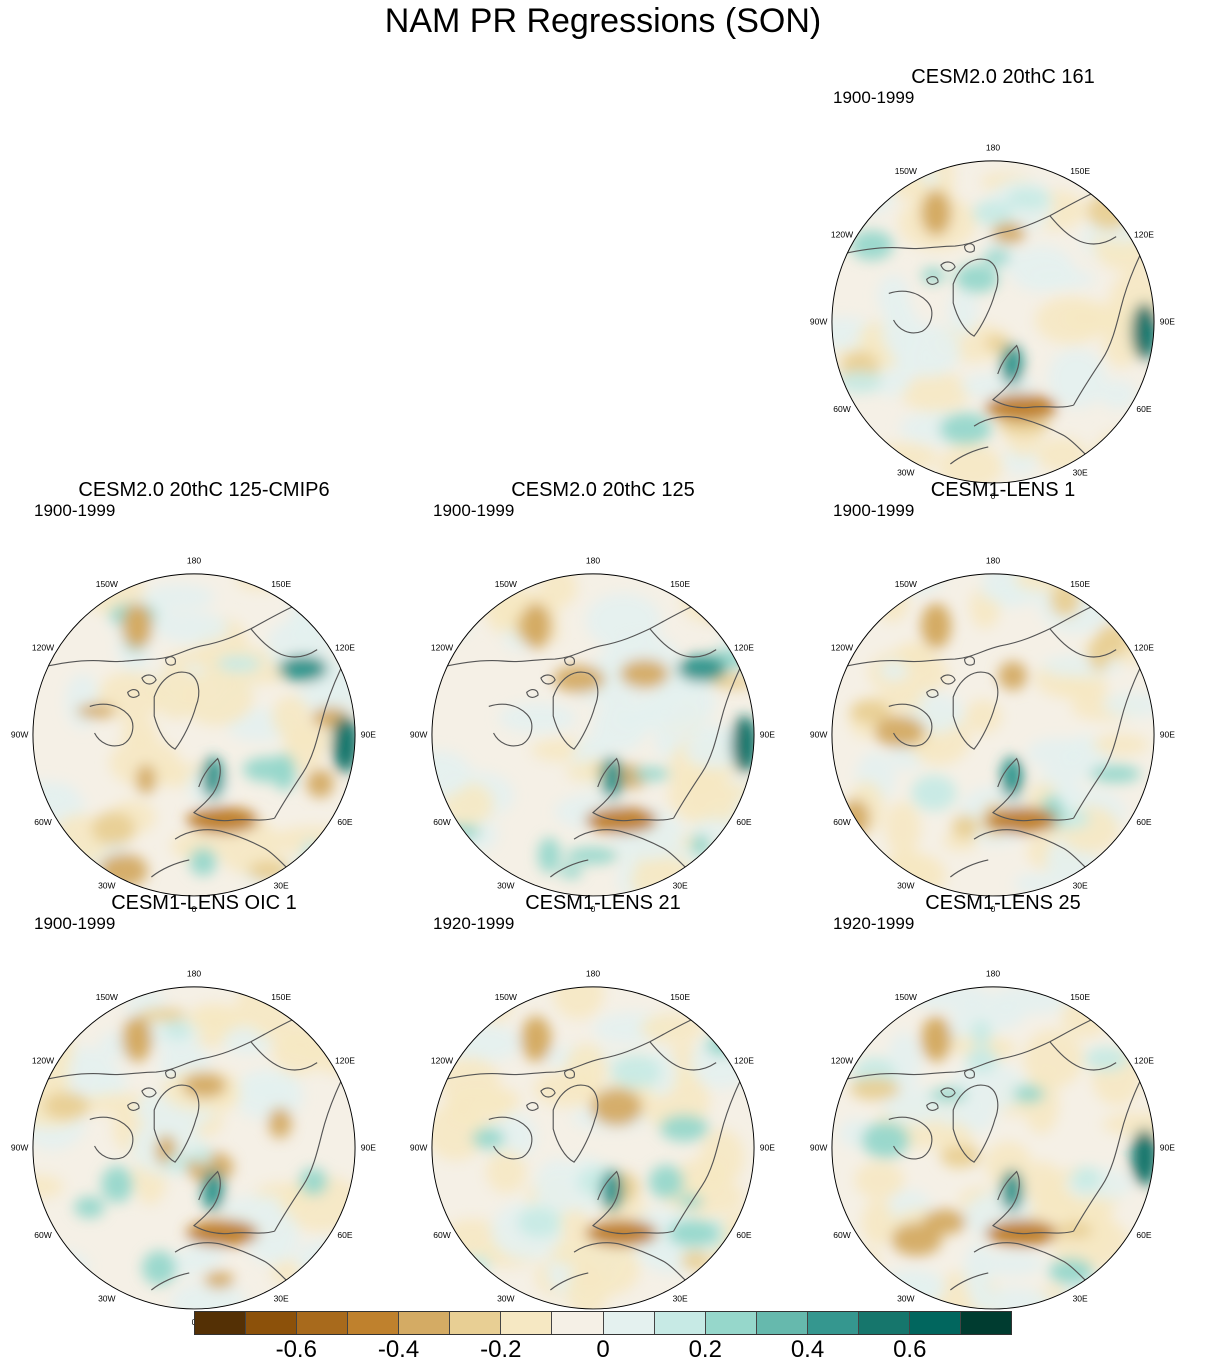  I want to click on longitude-label: 150W, so click(506, 997).